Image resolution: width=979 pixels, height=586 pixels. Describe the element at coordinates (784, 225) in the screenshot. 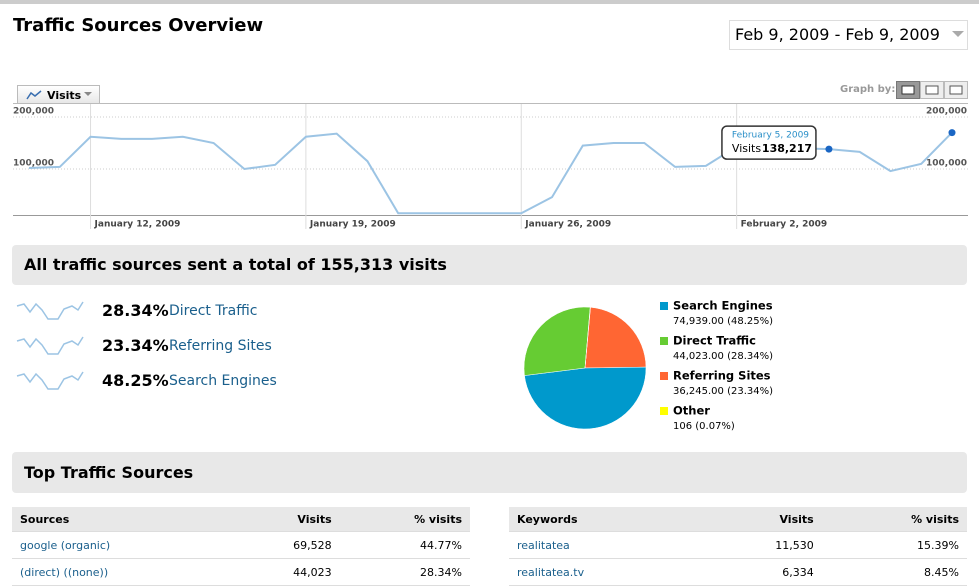

I see `x-tick-label: February 2, 2009` at that location.